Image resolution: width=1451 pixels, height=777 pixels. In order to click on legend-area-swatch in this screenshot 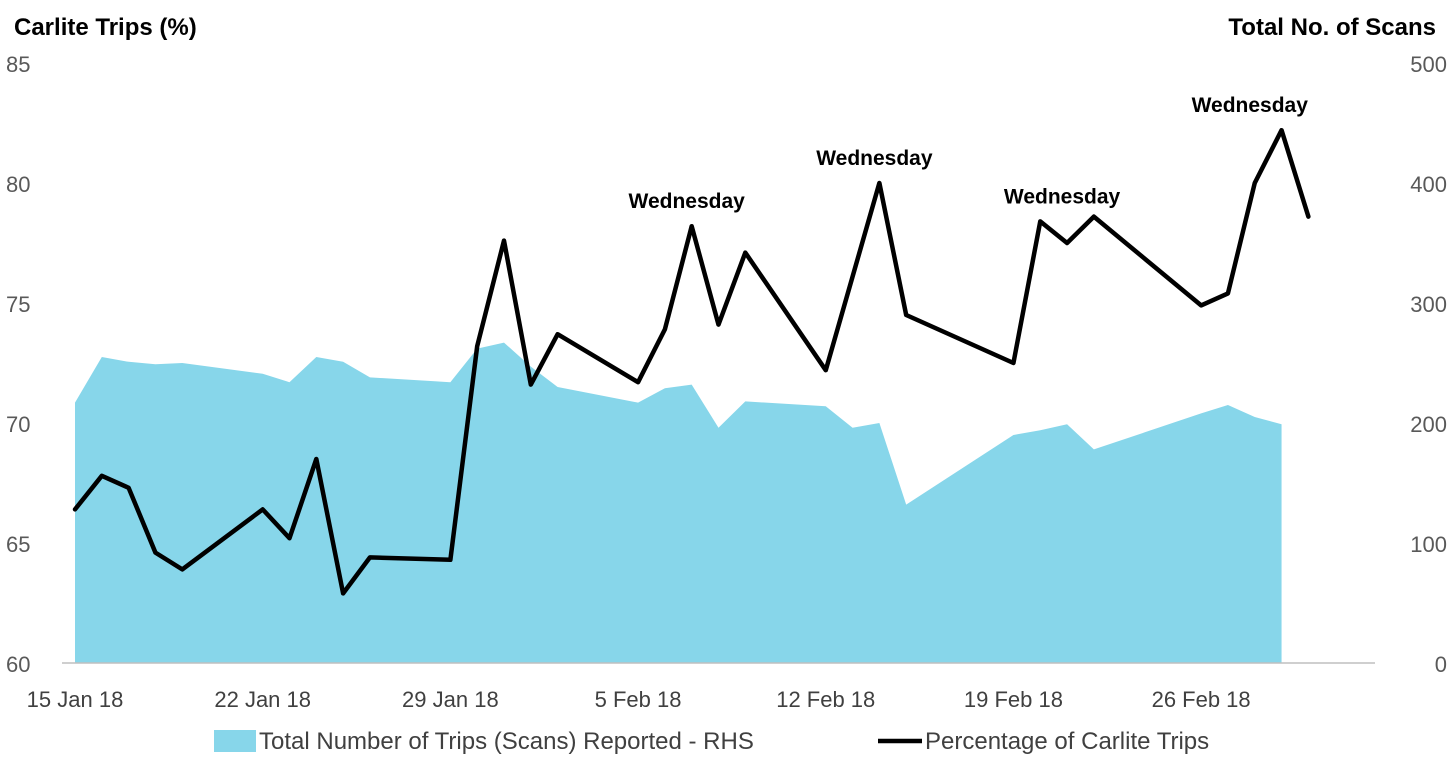, I will do `click(235, 741)`.